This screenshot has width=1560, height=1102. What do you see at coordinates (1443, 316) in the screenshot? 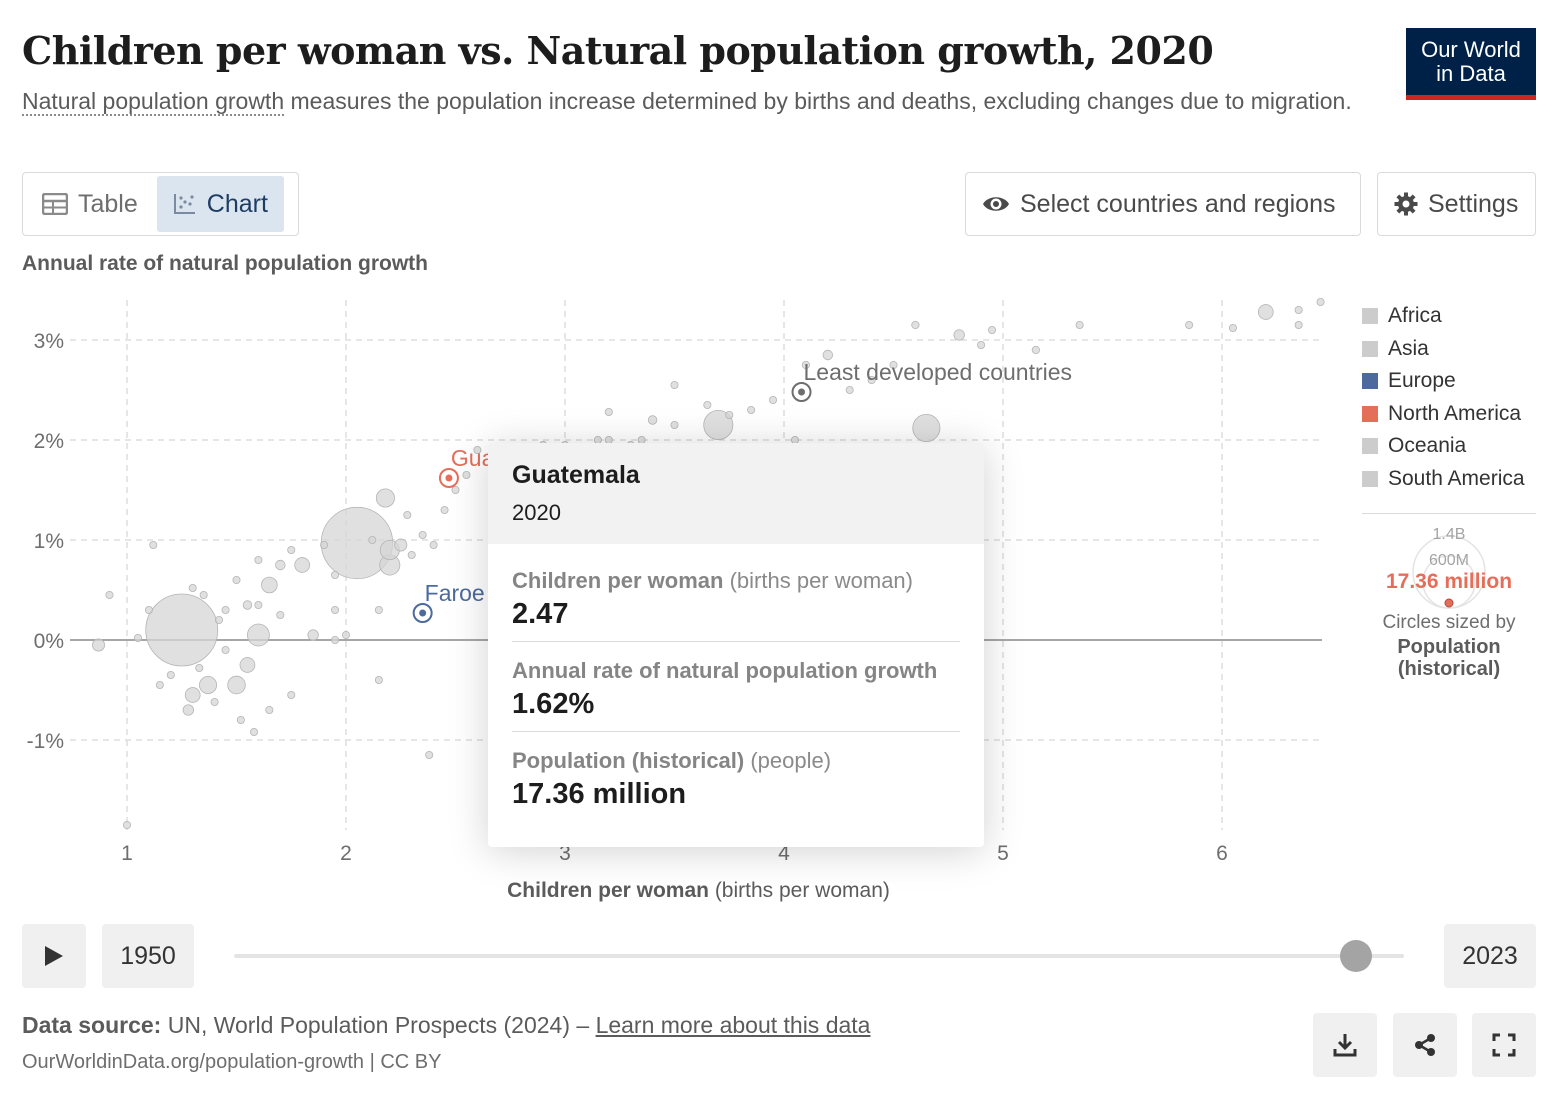
I see `legend-item-africa: Africa` at bounding box center [1443, 316].